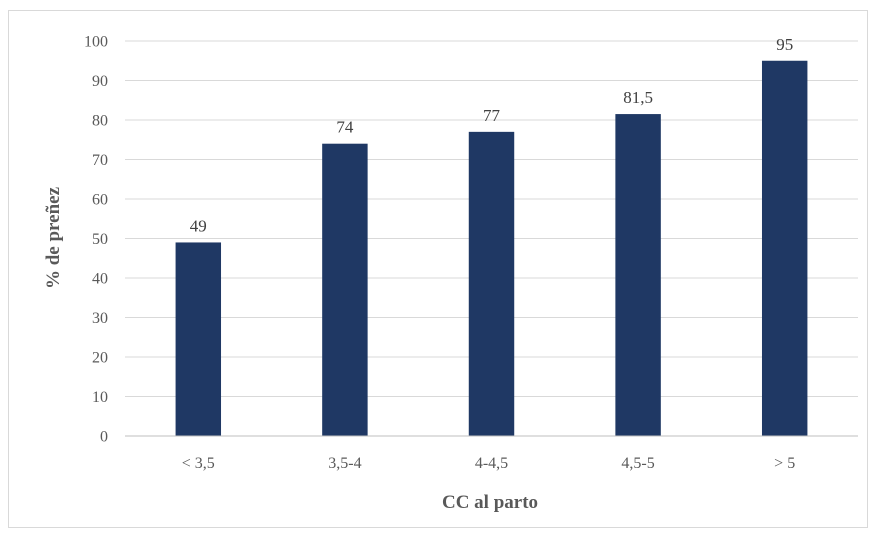  I want to click on y-tick-label: 30, so click(100, 318).